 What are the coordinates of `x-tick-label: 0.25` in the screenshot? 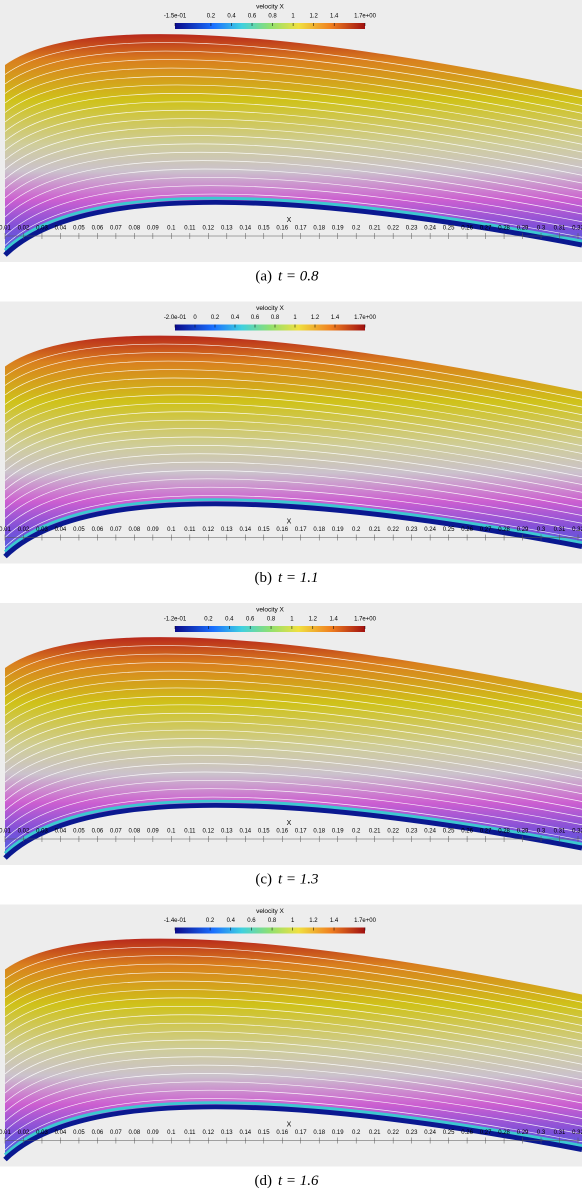 It's located at (449, 1133).